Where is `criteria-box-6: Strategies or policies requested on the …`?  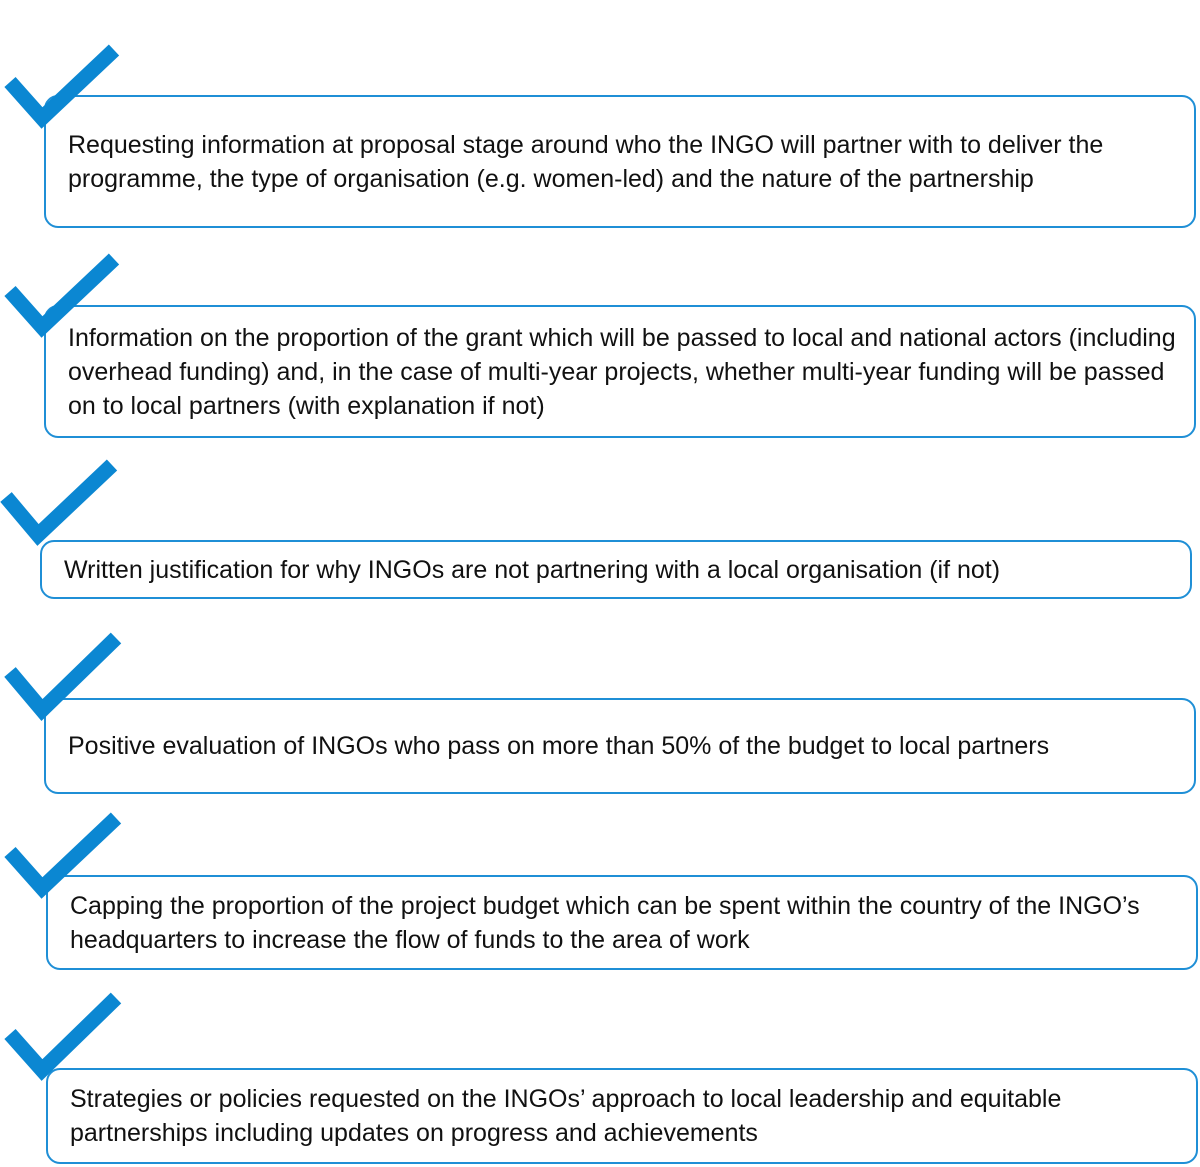 criteria-box-6: Strategies or policies requested on the … is located at coordinates (622, 1116).